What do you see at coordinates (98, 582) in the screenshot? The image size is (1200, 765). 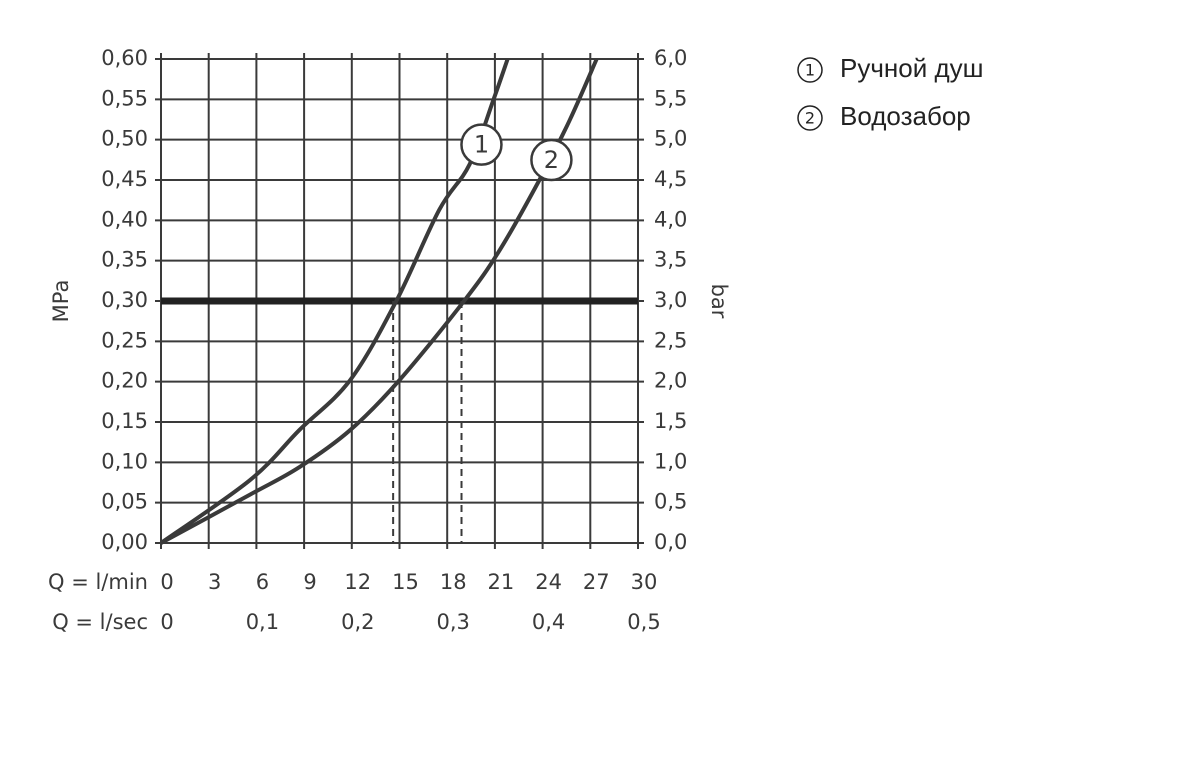 I see `x-axis-title: Q = l/min` at bounding box center [98, 582].